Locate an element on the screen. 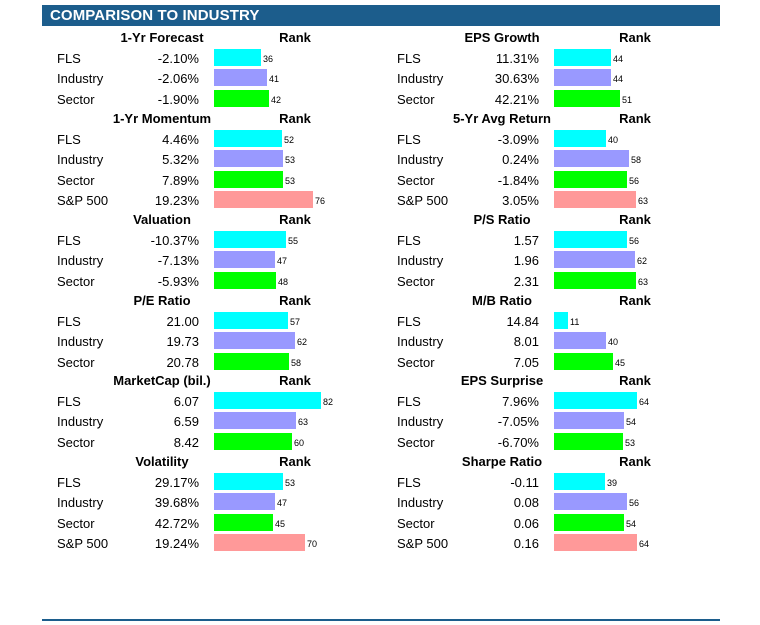 The height and width of the screenshot is (625, 760). table-row: Industry -7.05% 54 is located at coordinates (542, 421).